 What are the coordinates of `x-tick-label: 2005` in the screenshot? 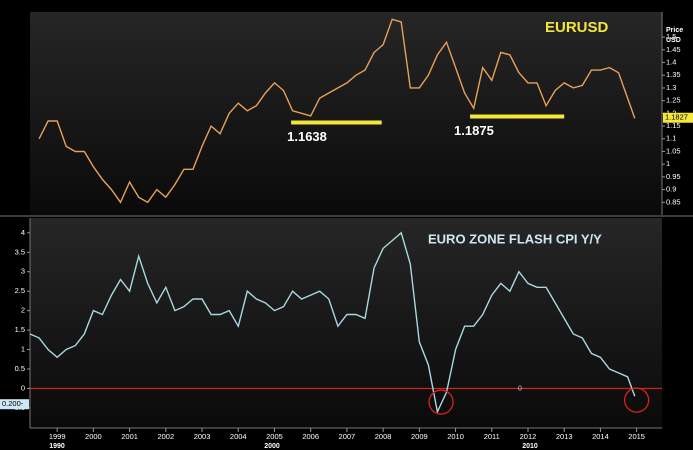 It's located at (274, 436).